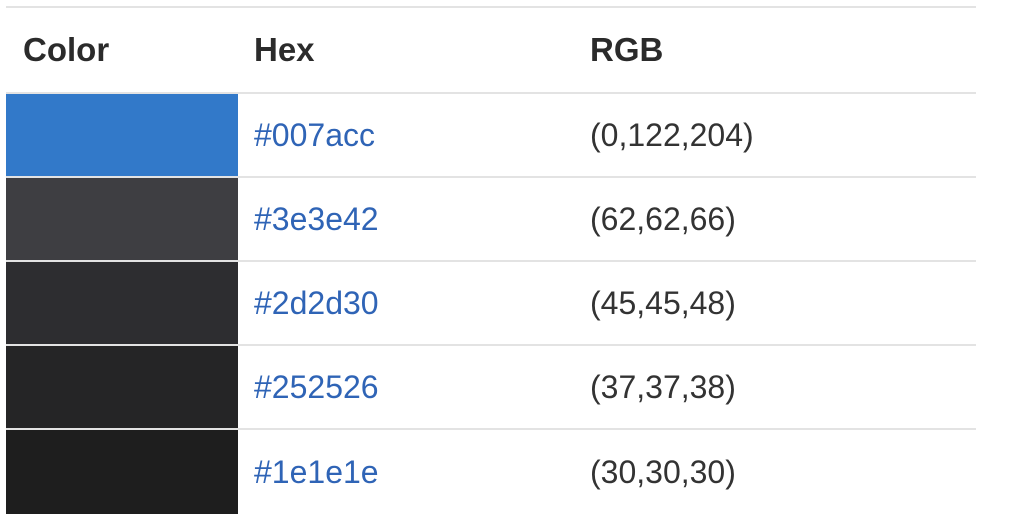 The width and height of the screenshot is (1016, 516). What do you see at coordinates (672, 134) in the screenshot?
I see `rgb-value: (0,122,204)` at bounding box center [672, 134].